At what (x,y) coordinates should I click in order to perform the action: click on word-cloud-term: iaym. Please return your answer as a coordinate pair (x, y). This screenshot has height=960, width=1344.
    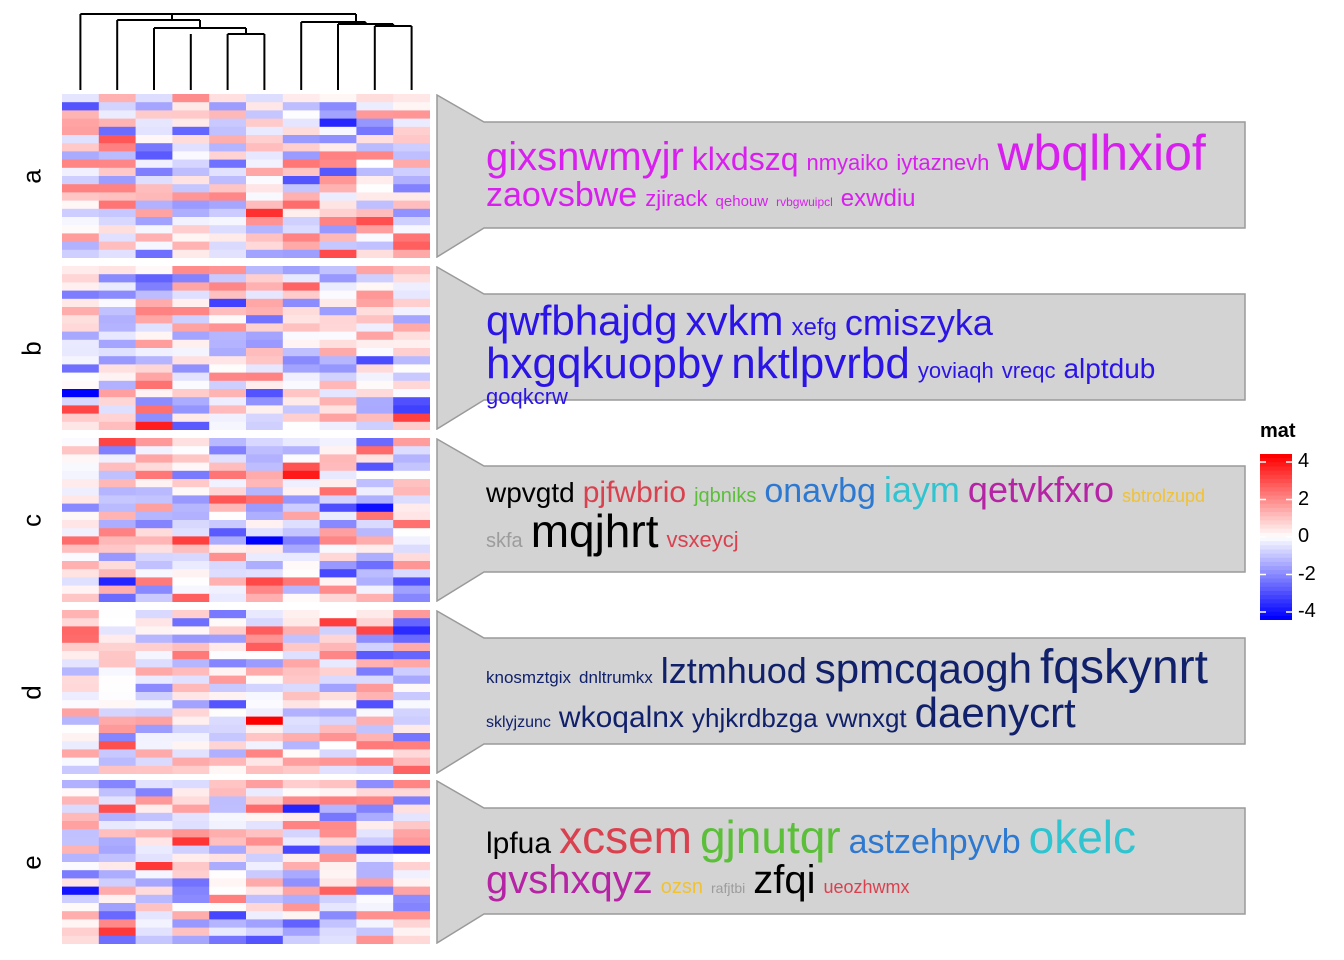
    Looking at the image, I should click on (921, 489).